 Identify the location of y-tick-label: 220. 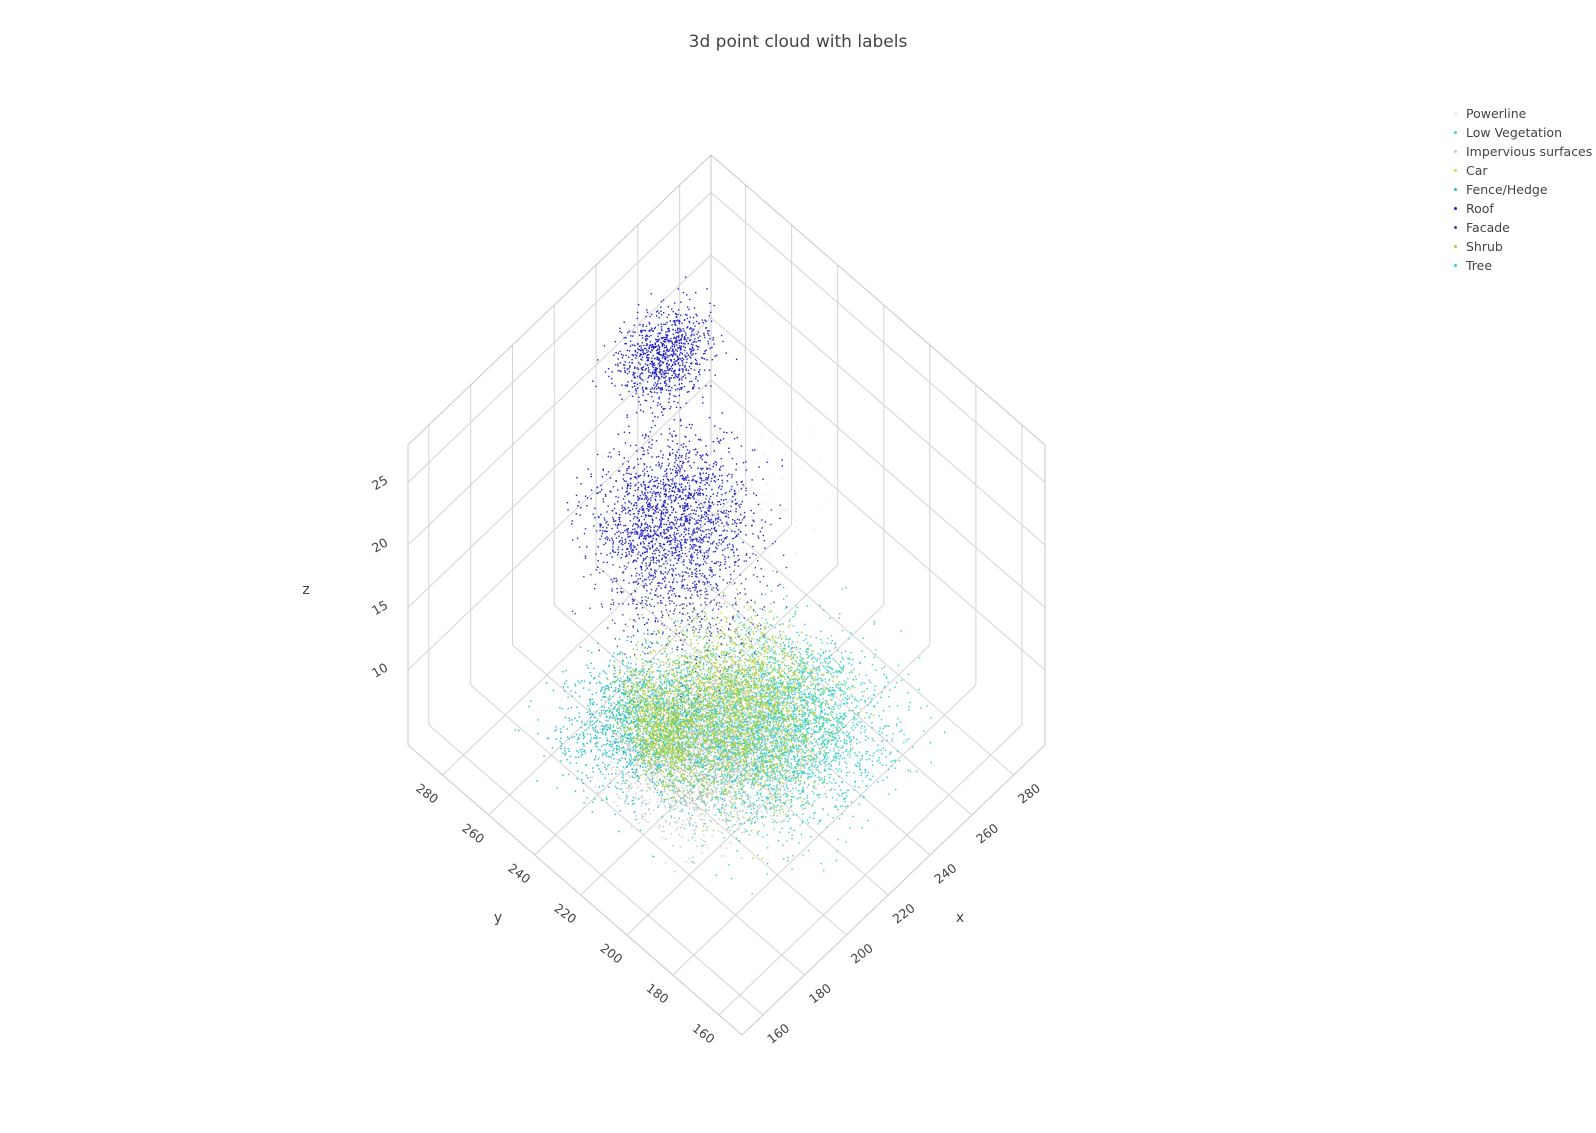
(565, 913).